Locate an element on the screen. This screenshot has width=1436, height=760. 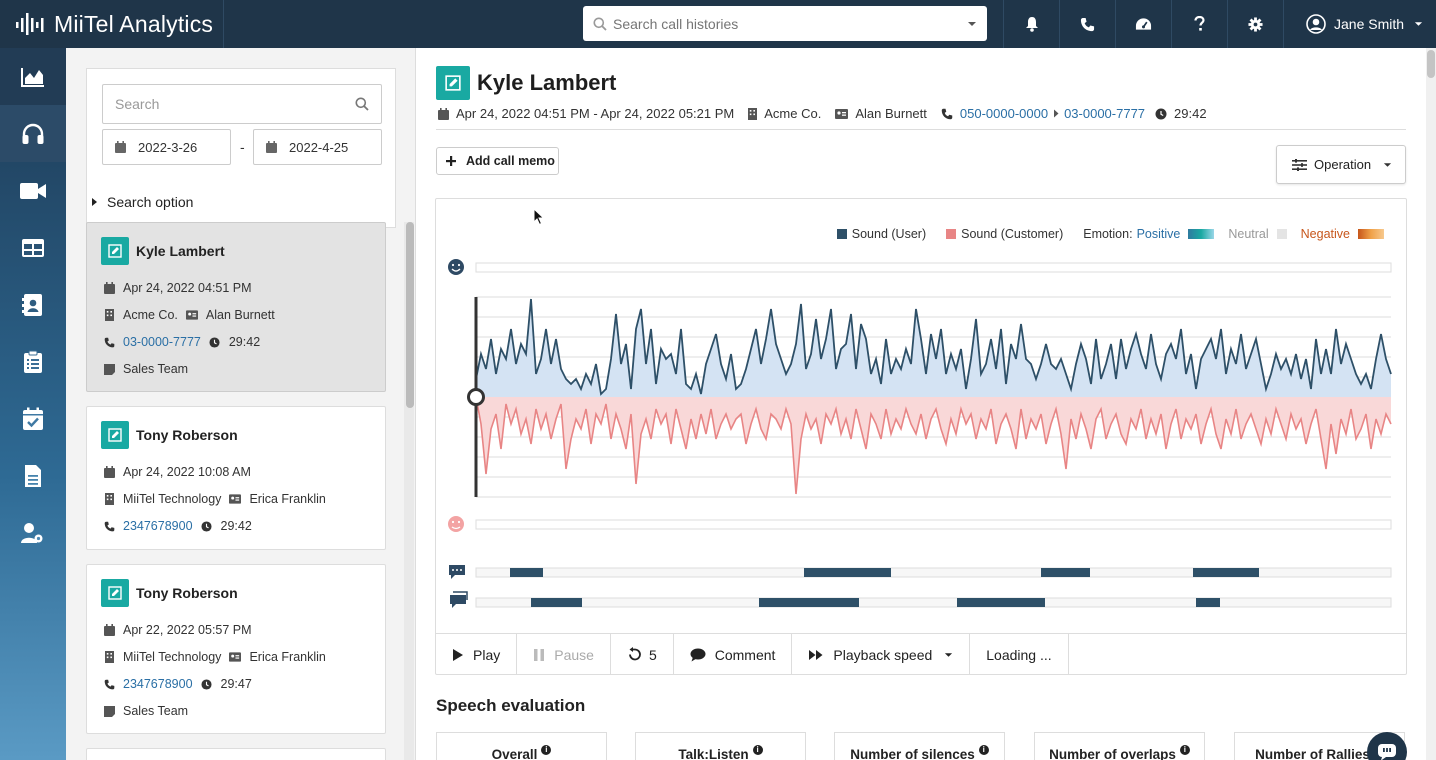
eval-card-overlaps: Number of overlaps i is located at coordinates (1119, 746).